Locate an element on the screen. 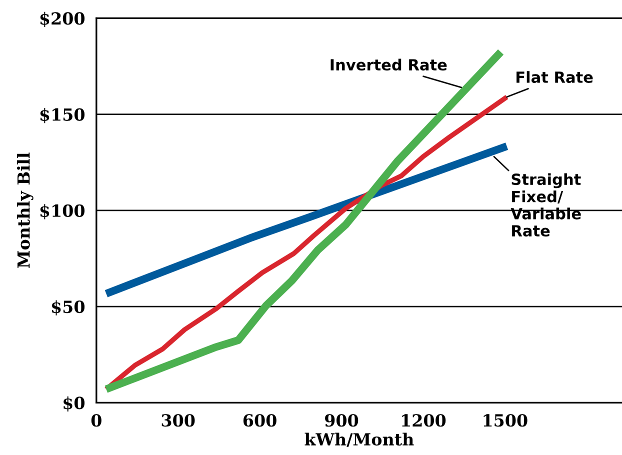 The image size is (622, 455). x-tick-label: 600 is located at coordinates (259, 420).